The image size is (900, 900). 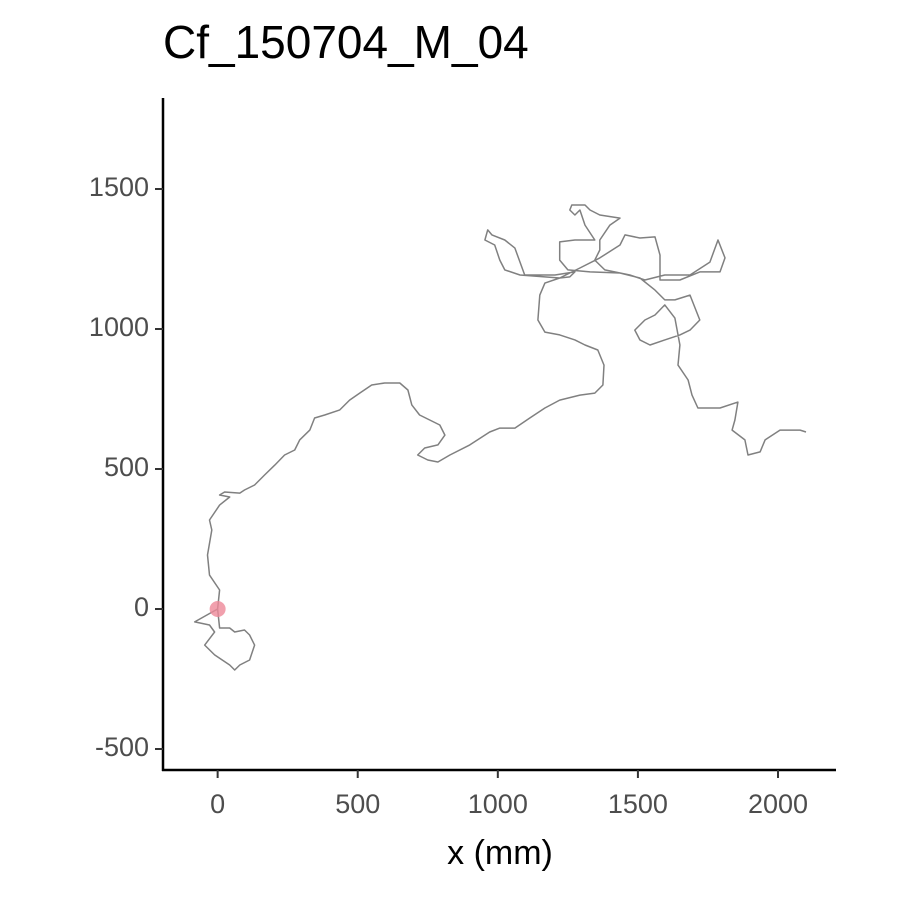 I want to click on x-tick-label: 500, so click(x=357, y=804).